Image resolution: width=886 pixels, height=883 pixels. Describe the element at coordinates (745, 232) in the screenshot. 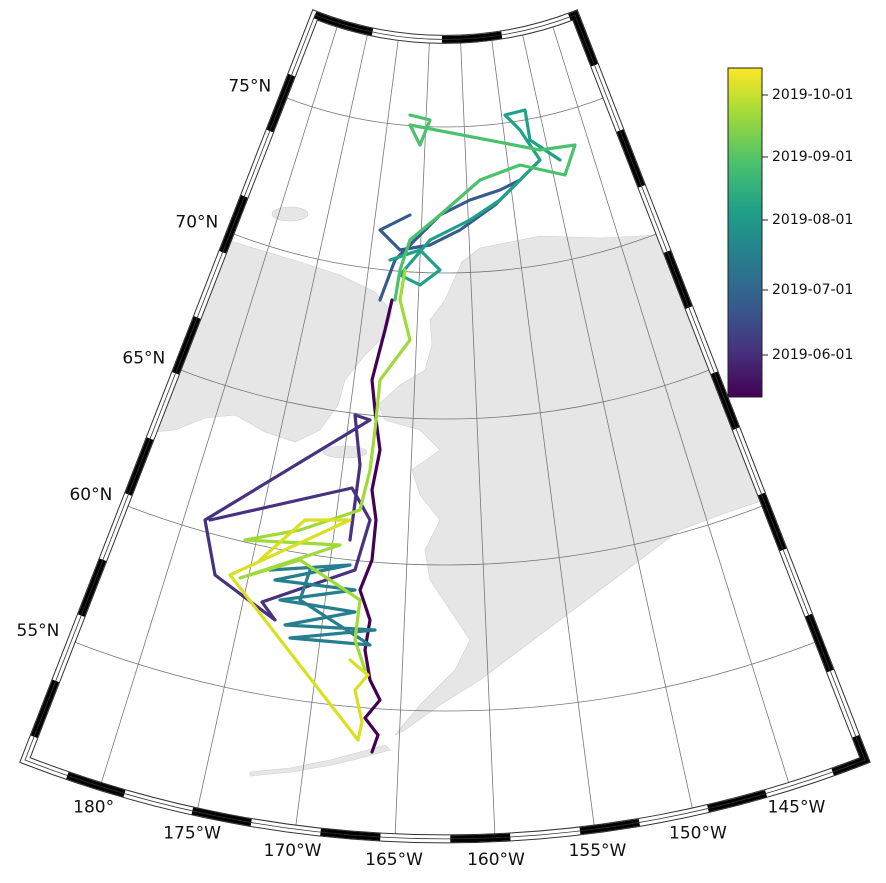

I see `colorbar-ramp` at that location.